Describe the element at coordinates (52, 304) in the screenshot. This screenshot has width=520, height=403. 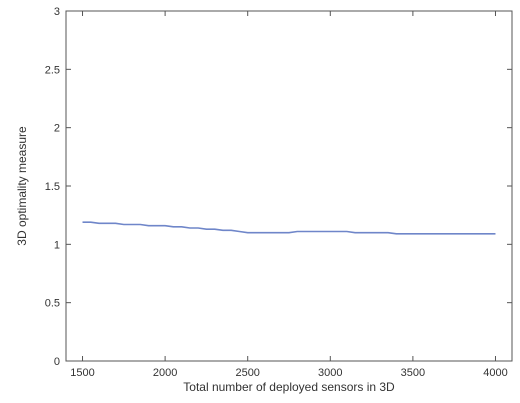
I see `y-tick-label: 0.5` at that location.